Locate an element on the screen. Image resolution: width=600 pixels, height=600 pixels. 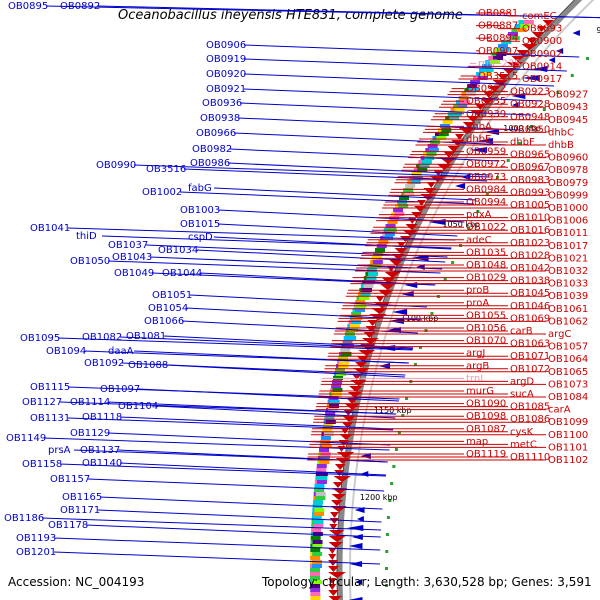
gene-label-right: OB1063 is located at coordinates (530, 344).